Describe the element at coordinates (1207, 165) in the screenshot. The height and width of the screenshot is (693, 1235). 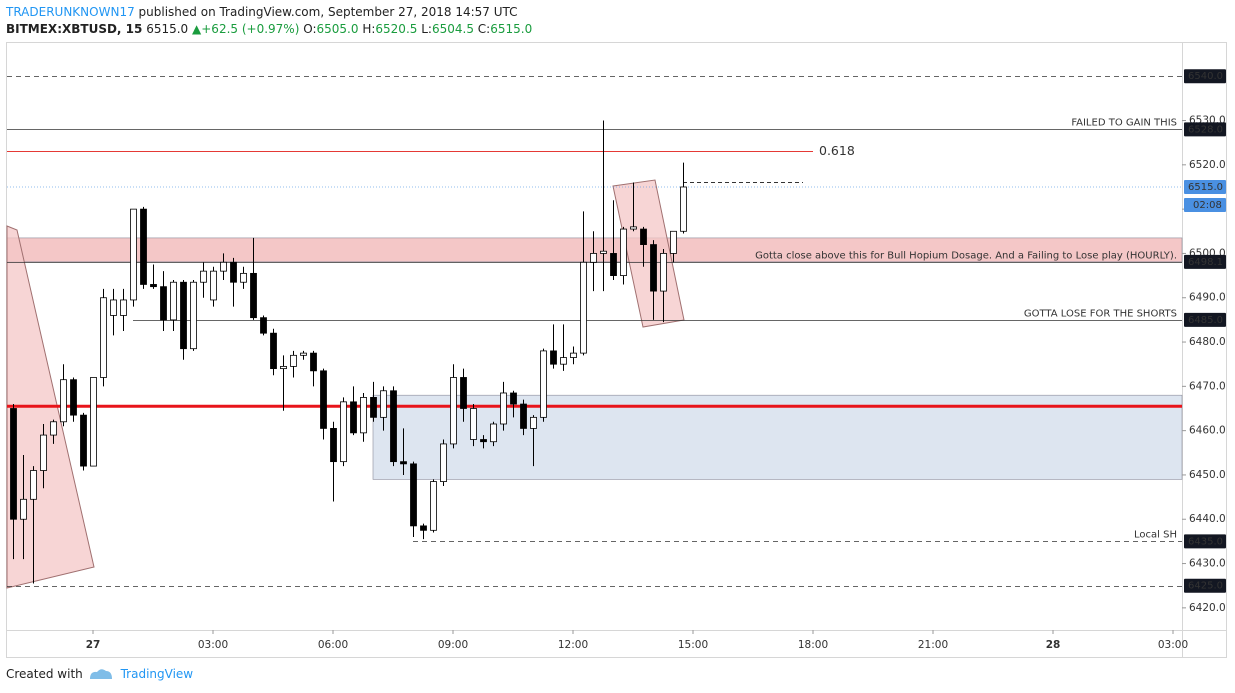
I see `y-tick-label: 6520.0` at that location.